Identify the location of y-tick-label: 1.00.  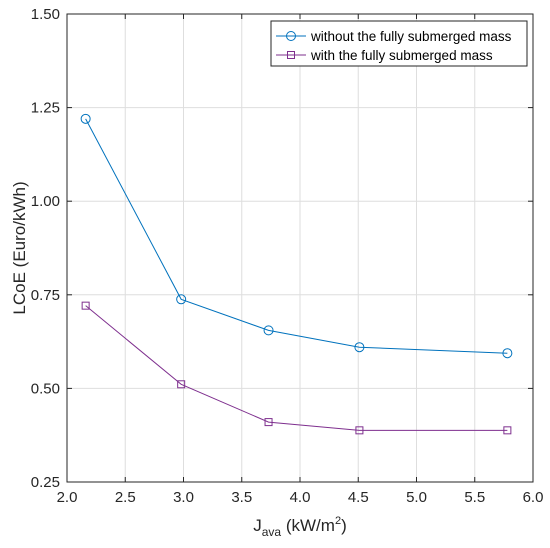
(45, 201).